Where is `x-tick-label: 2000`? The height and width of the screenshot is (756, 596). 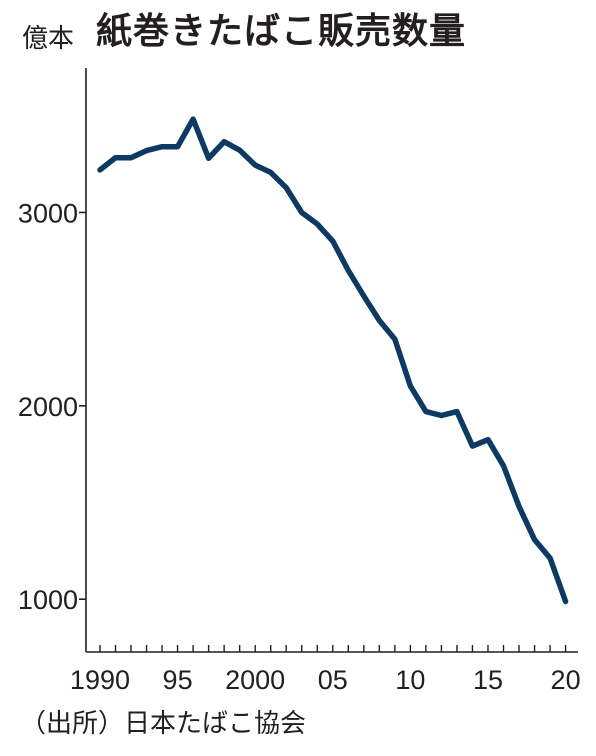 x-tick-label: 2000 is located at coordinates (255, 680).